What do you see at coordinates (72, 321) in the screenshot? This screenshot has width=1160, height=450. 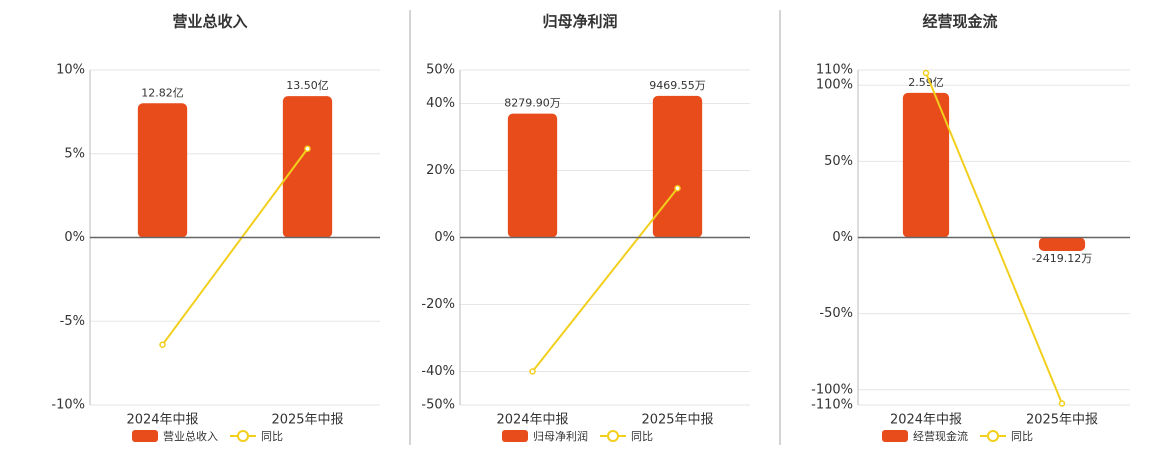 I see `y-tick-label: -5%` at bounding box center [72, 321].